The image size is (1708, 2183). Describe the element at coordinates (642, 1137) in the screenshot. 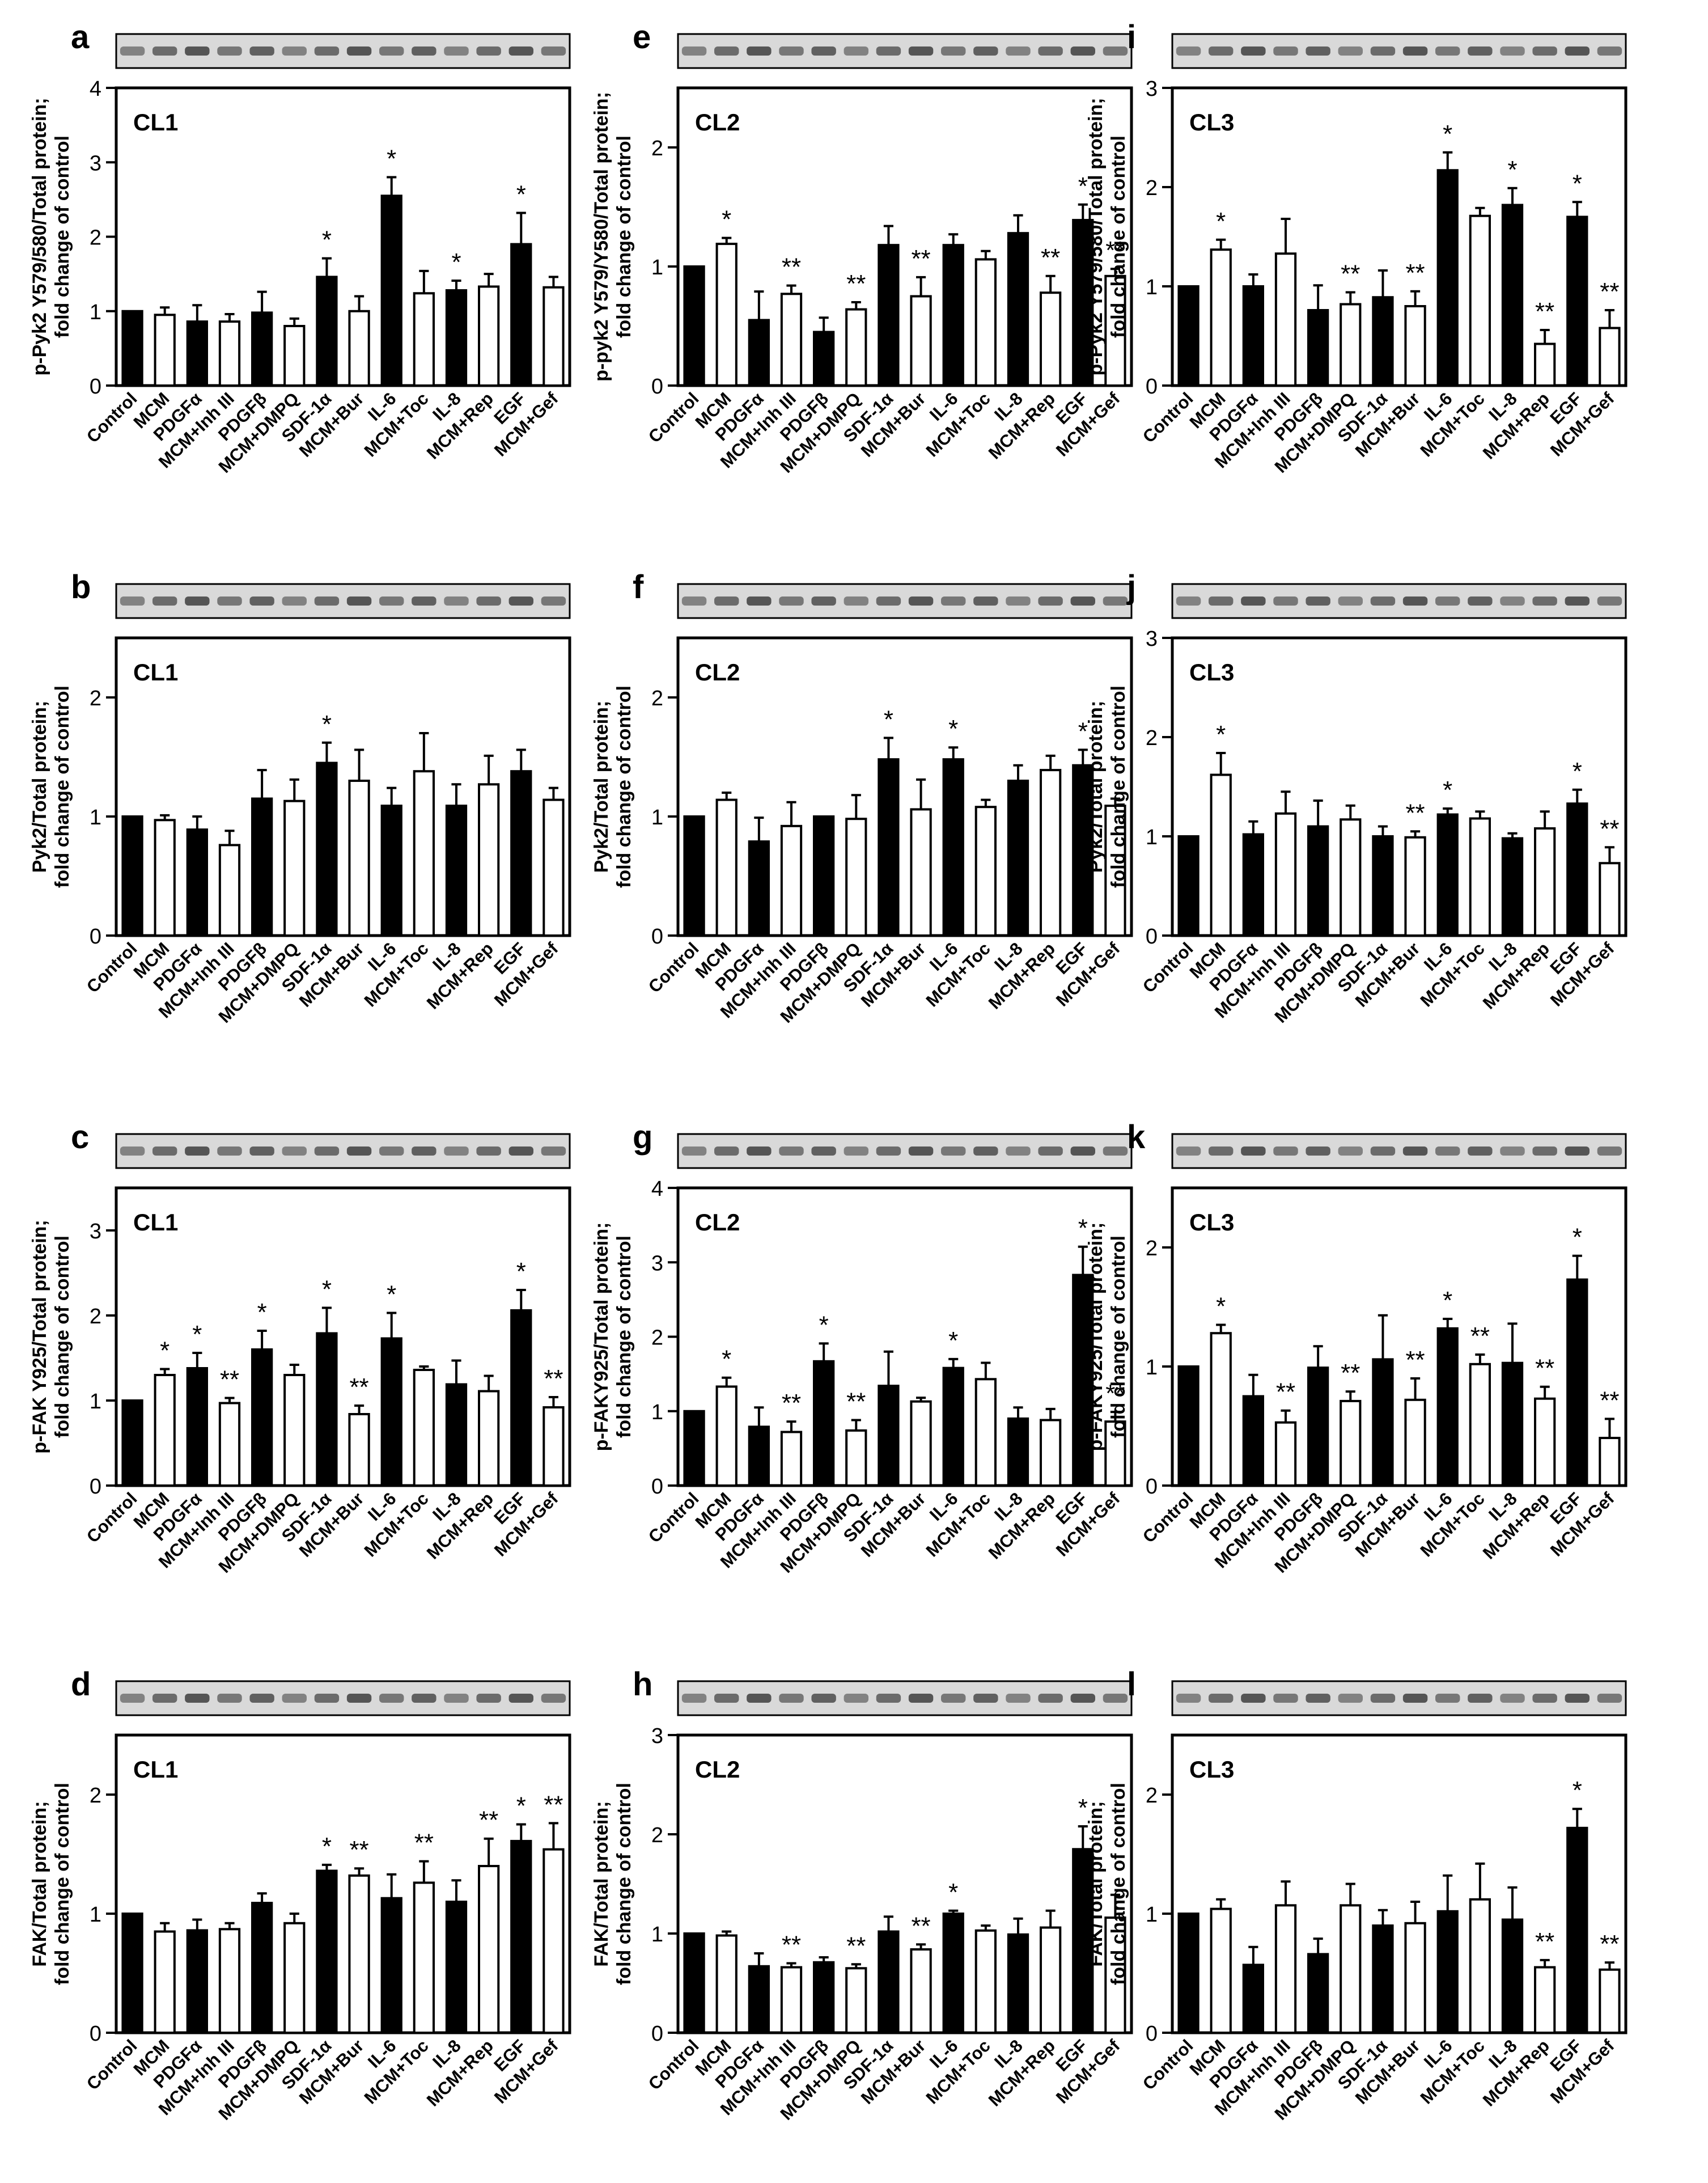

I see `panel-letter: g` at that location.